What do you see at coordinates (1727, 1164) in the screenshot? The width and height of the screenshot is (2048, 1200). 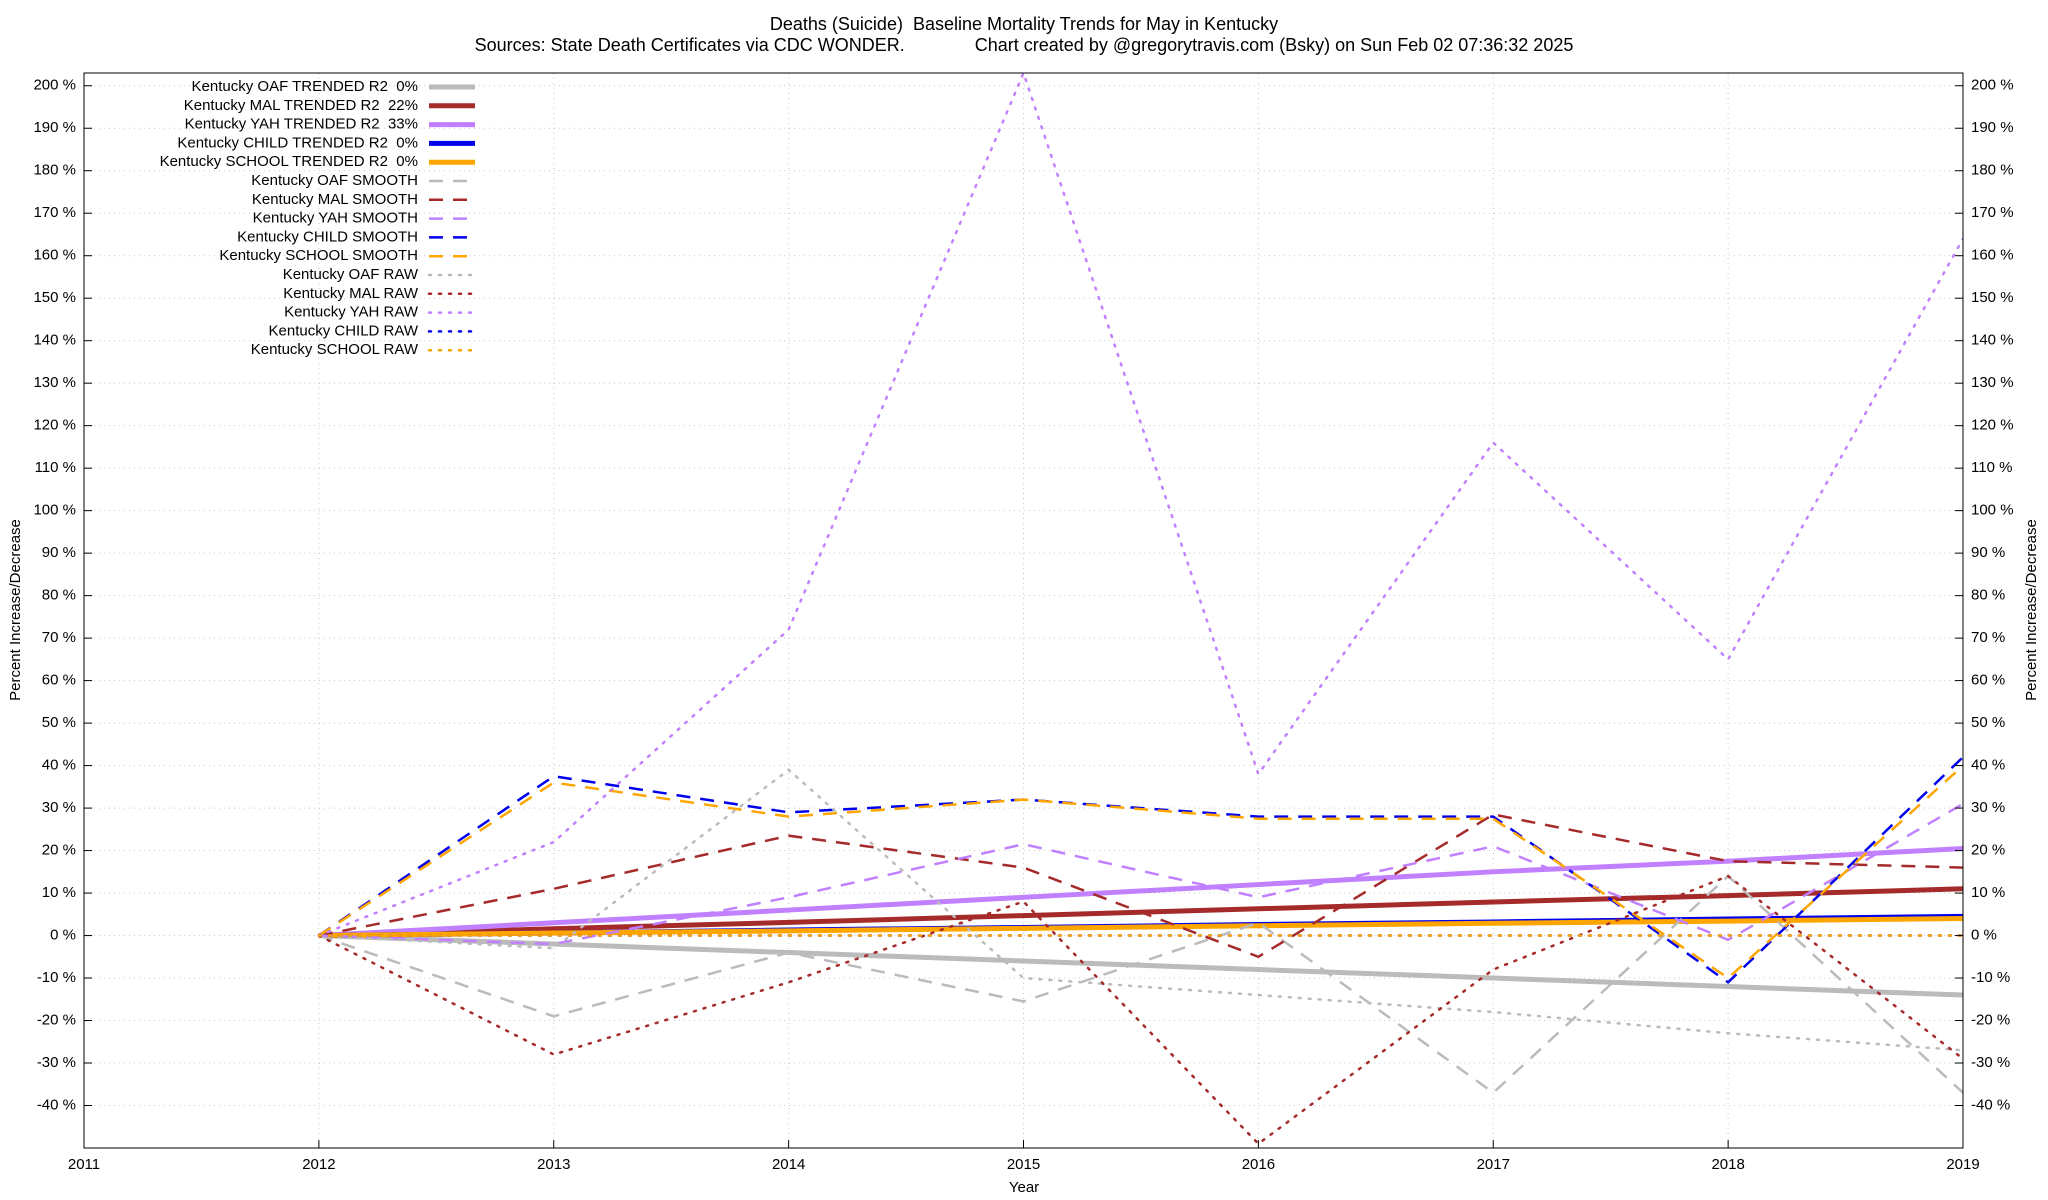 I see `x-tick-label: 2018` at bounding box center [1727, 1164].